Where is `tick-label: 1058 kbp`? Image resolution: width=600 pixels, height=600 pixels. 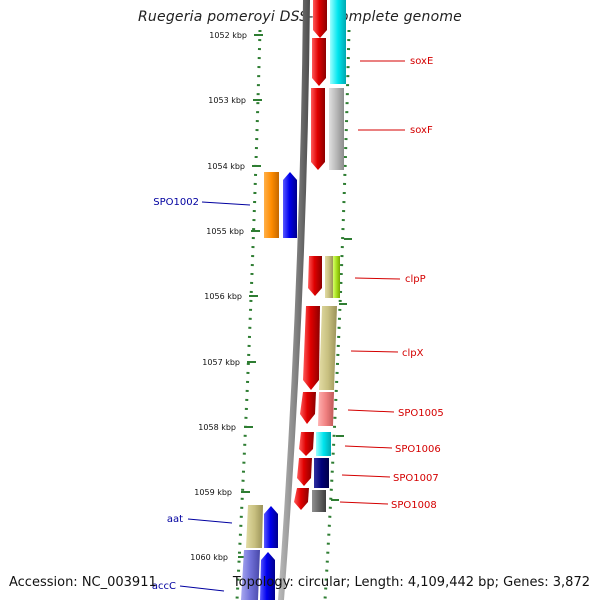 tick-label: 1058 kbp is located at coordinates (217, 427).